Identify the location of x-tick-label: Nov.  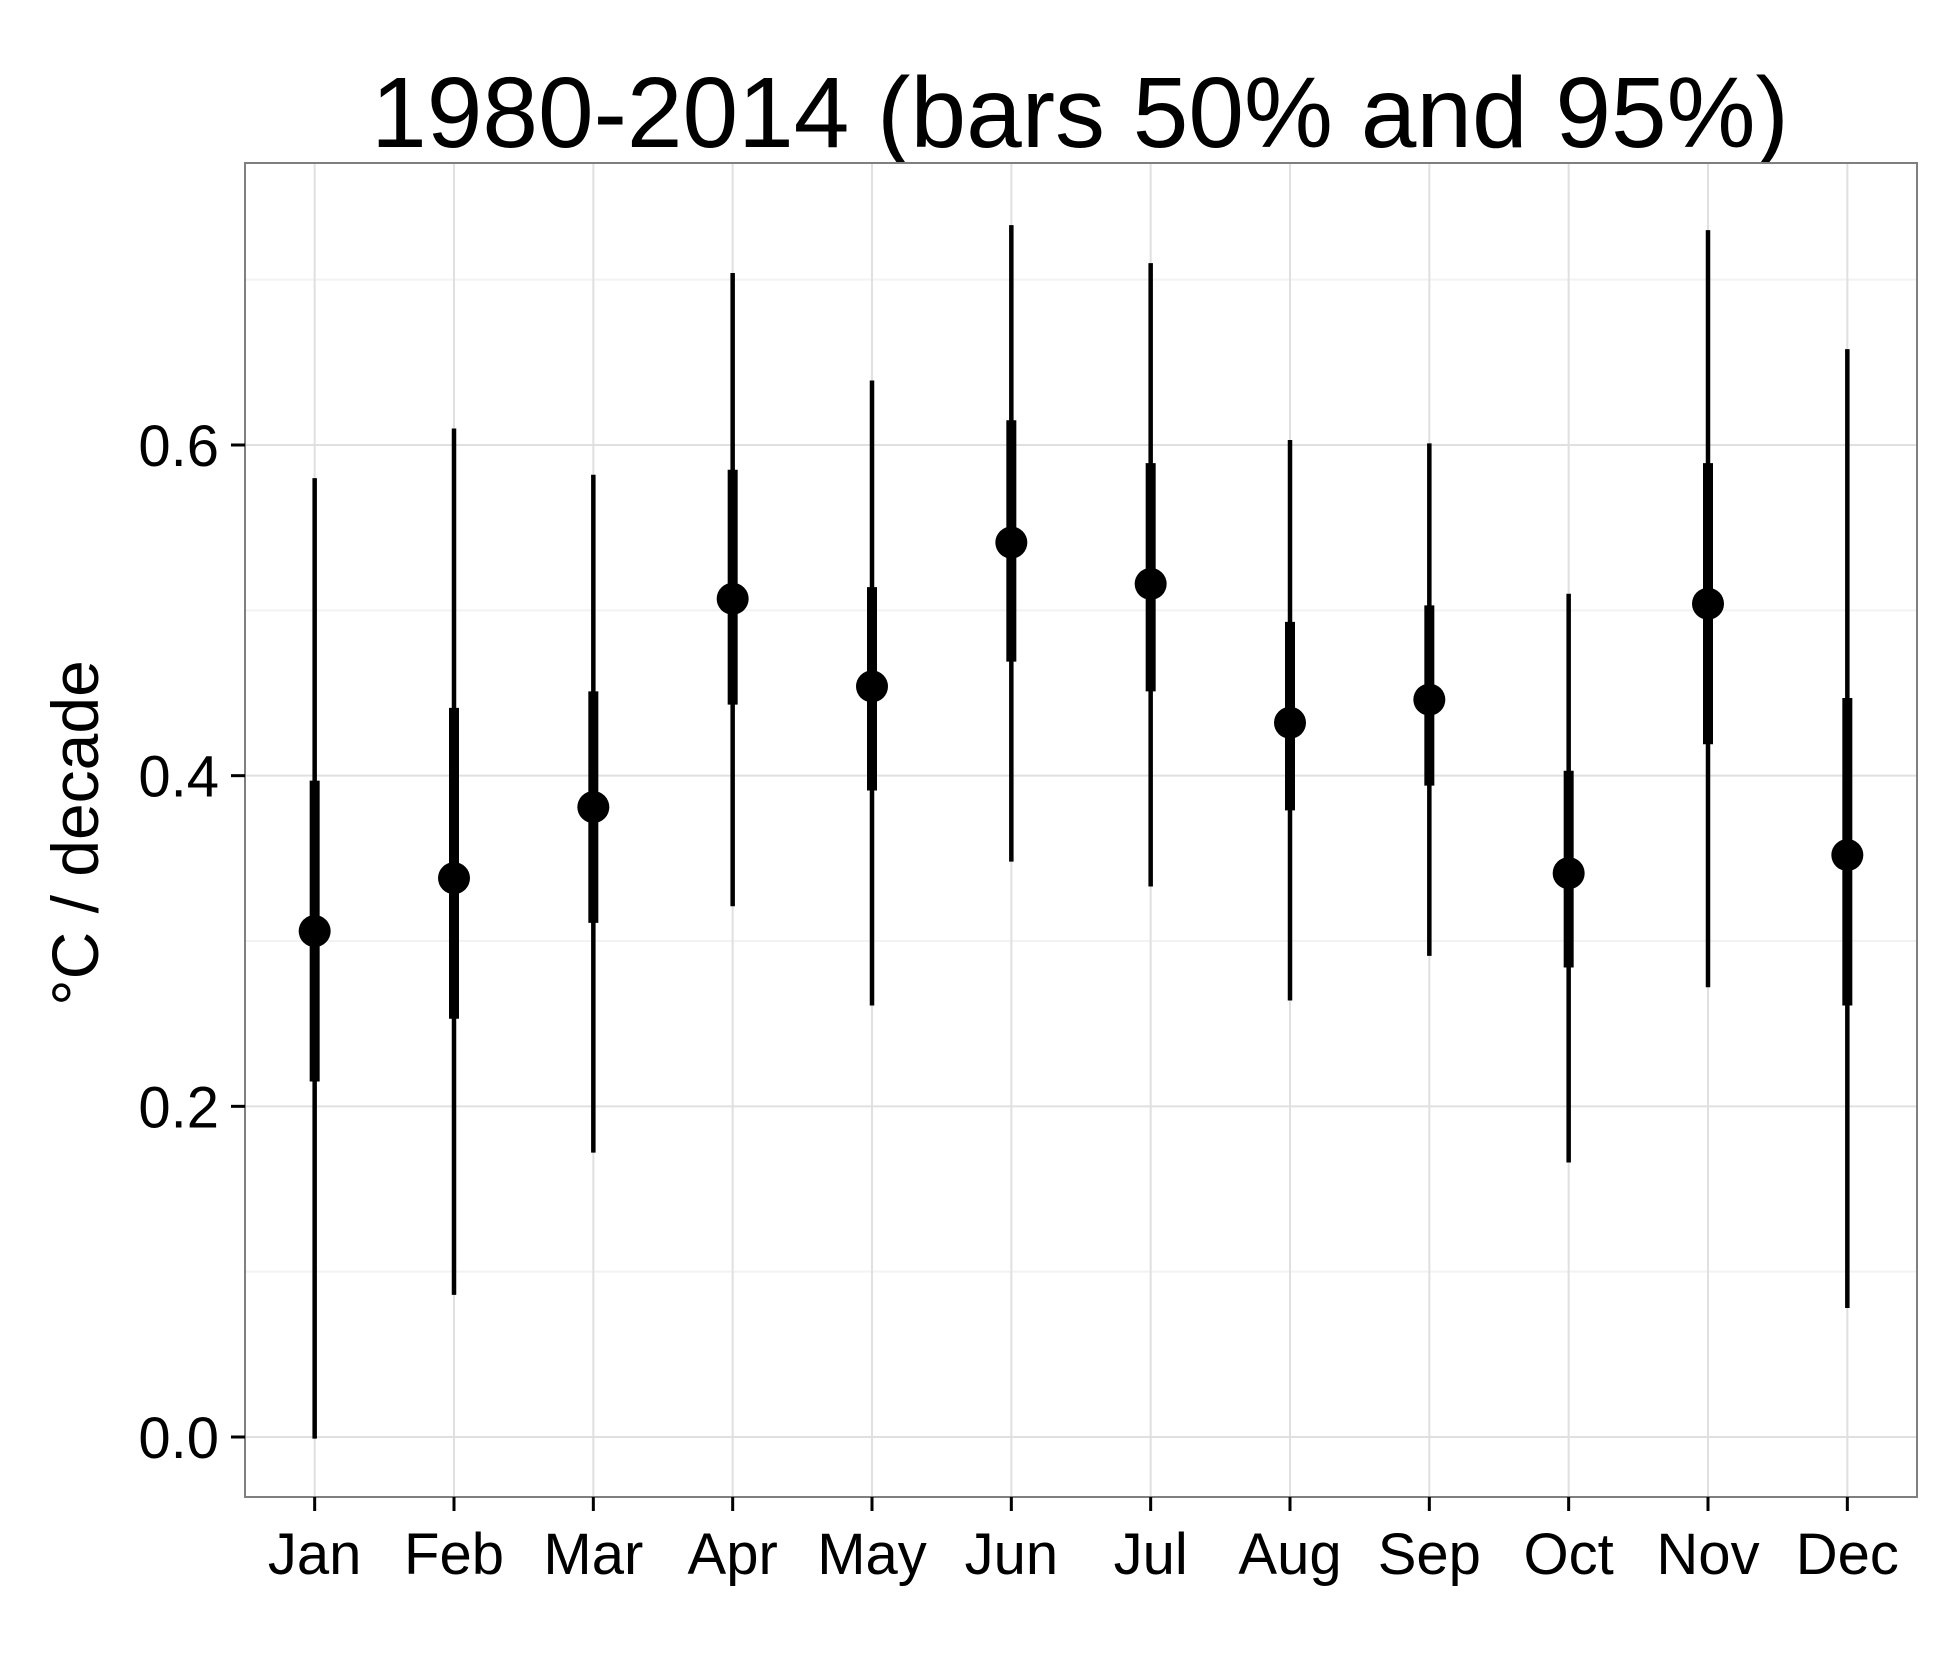
(1707, 1554).